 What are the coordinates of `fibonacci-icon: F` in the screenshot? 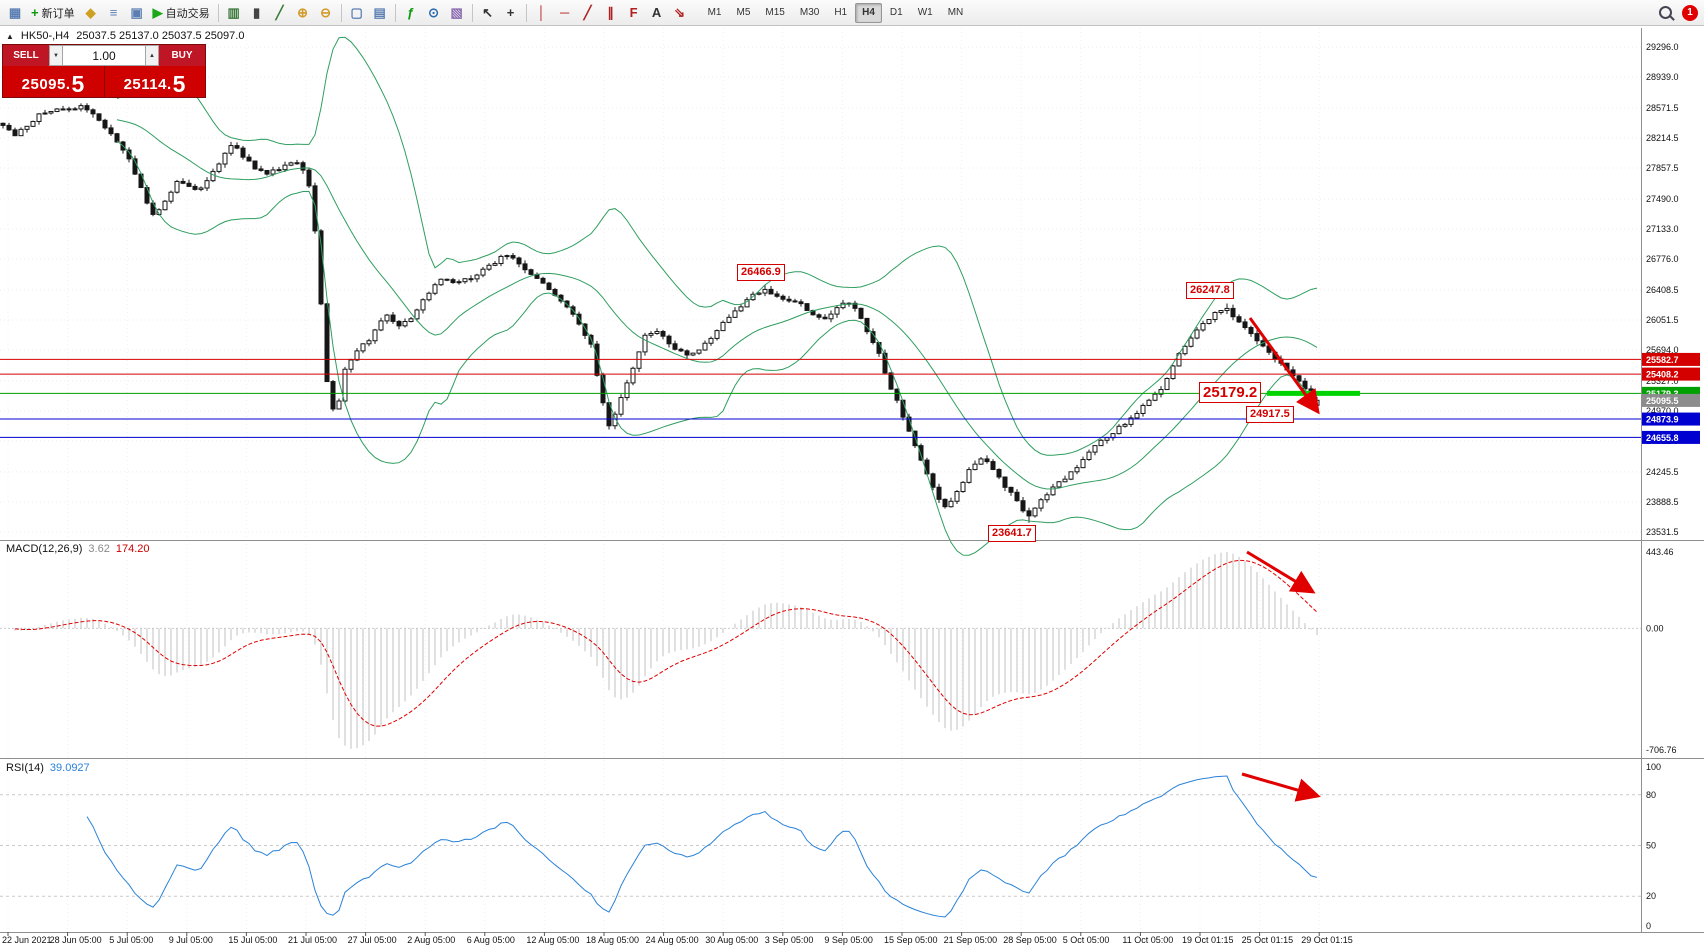 It's located at (633, 12).